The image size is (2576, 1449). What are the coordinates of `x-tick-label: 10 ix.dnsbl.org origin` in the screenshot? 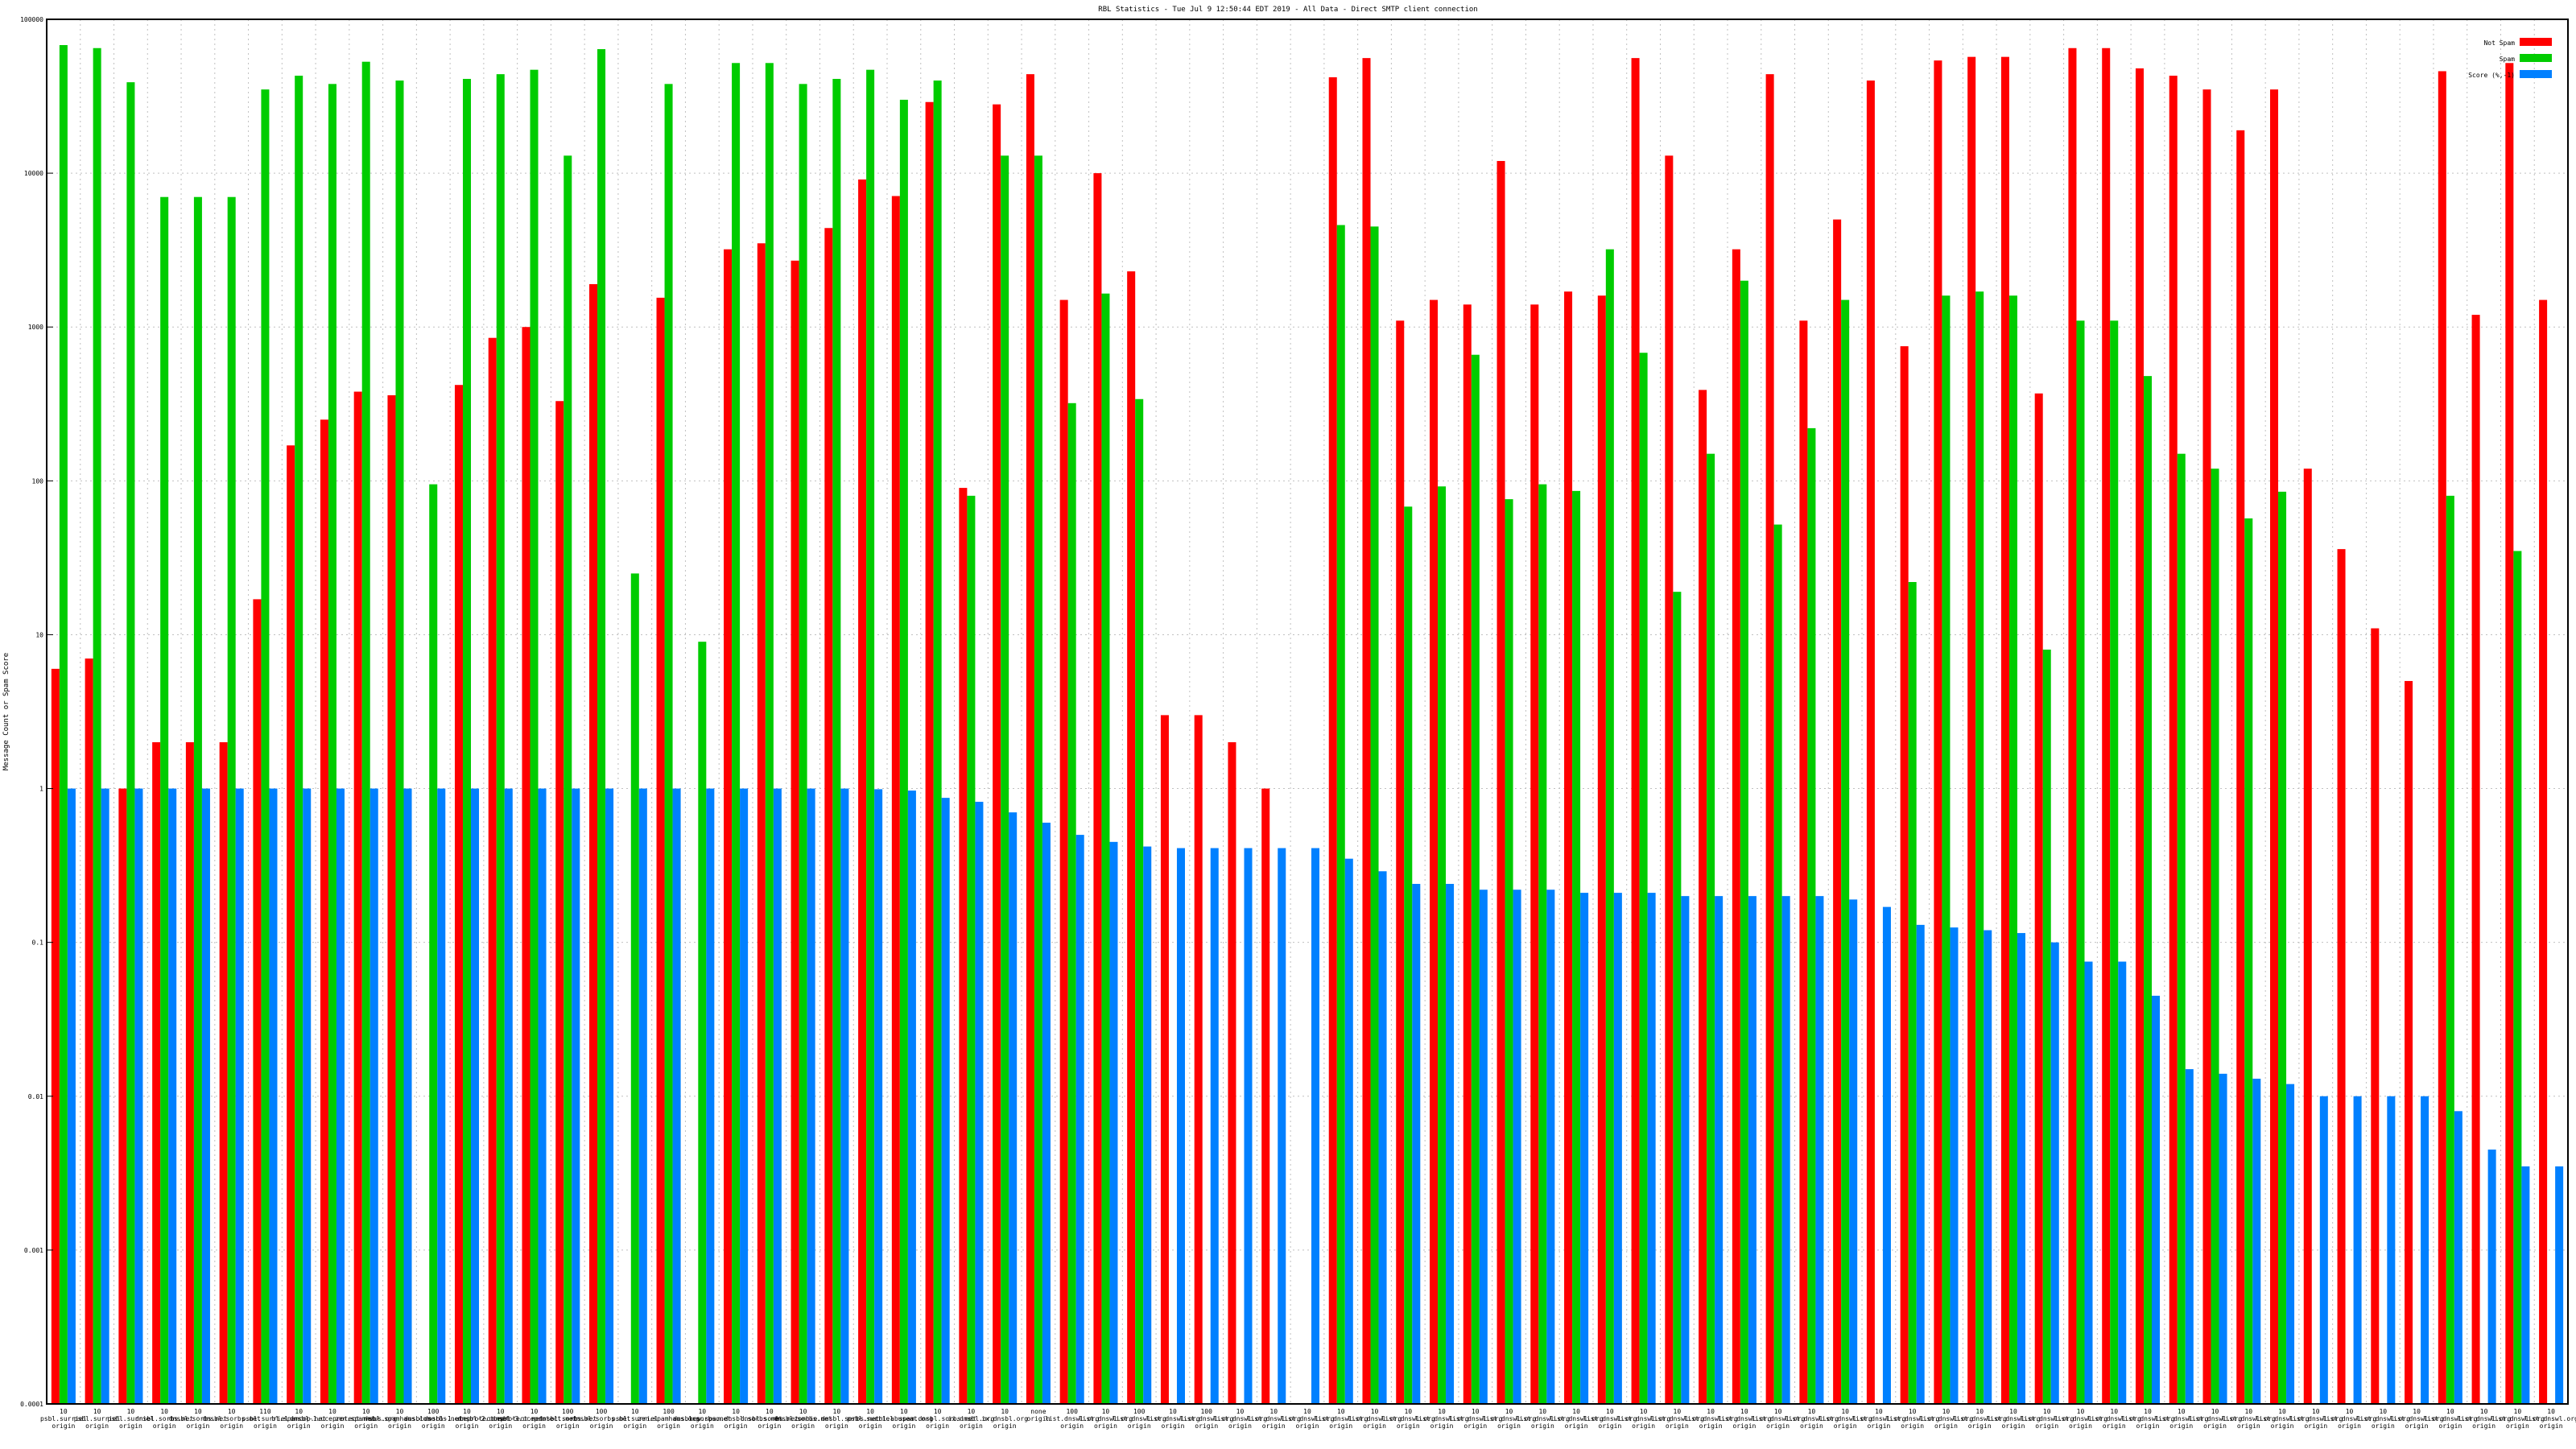 It's located at (1005, 1419).